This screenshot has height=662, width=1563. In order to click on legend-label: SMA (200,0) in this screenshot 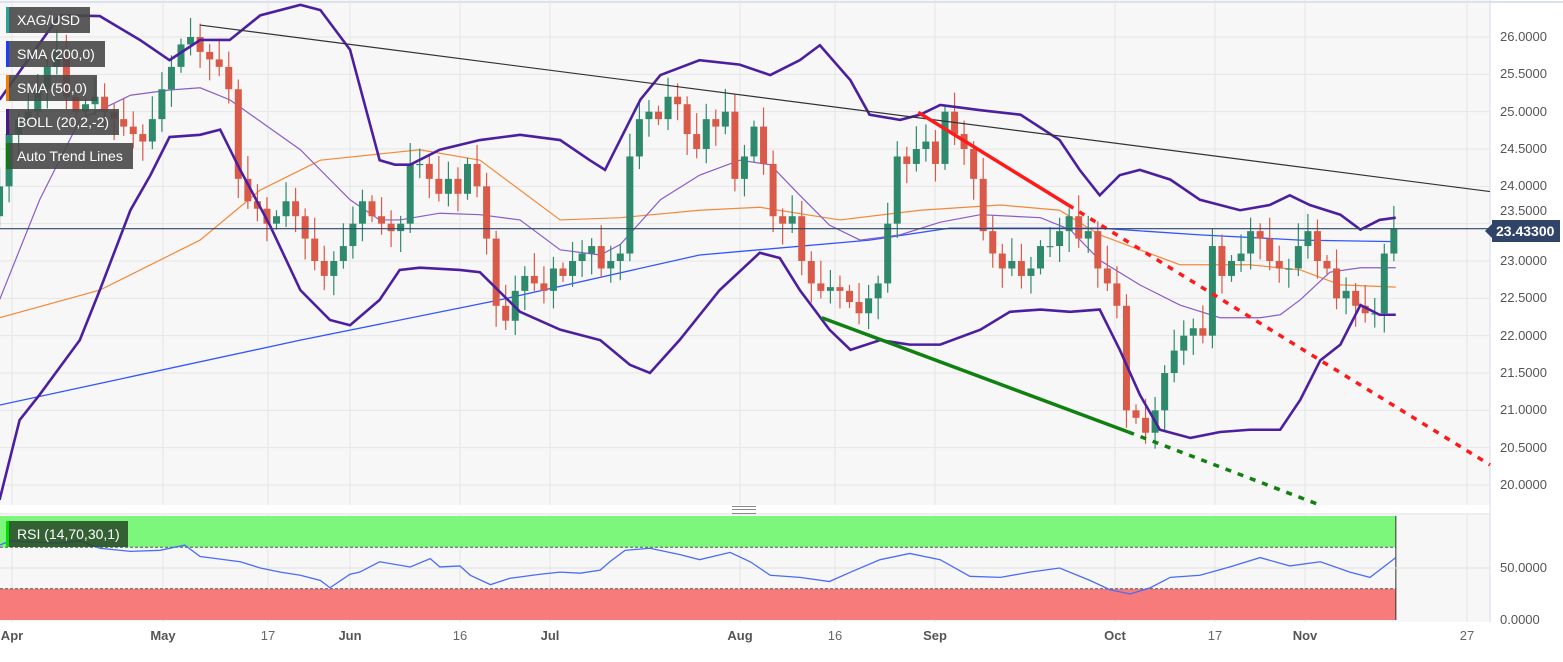, I will do `click(56, 54)`.